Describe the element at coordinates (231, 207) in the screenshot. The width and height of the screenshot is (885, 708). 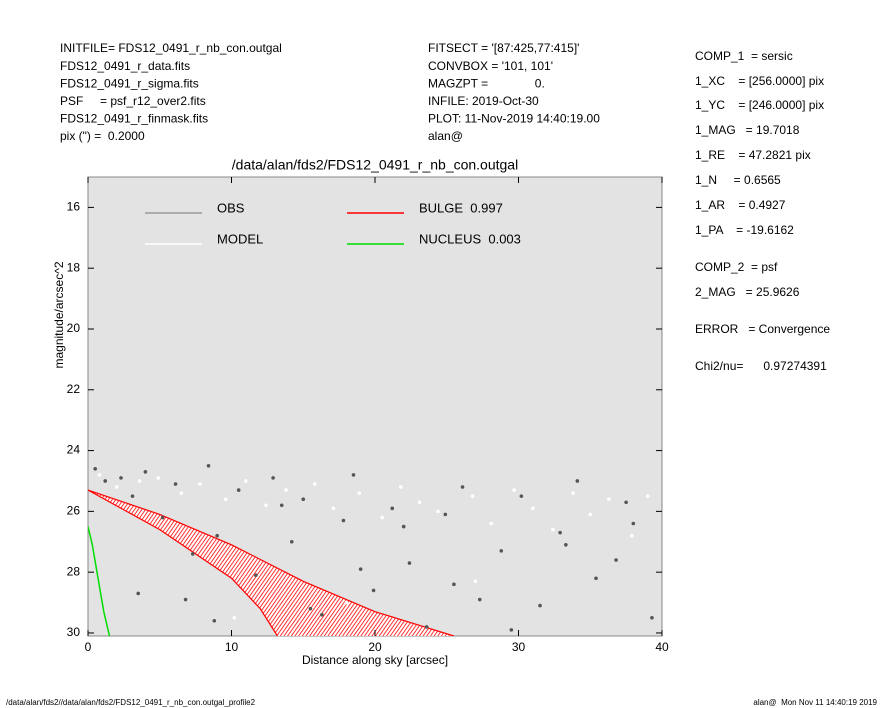
I see `legend-label: OBS` at that location.